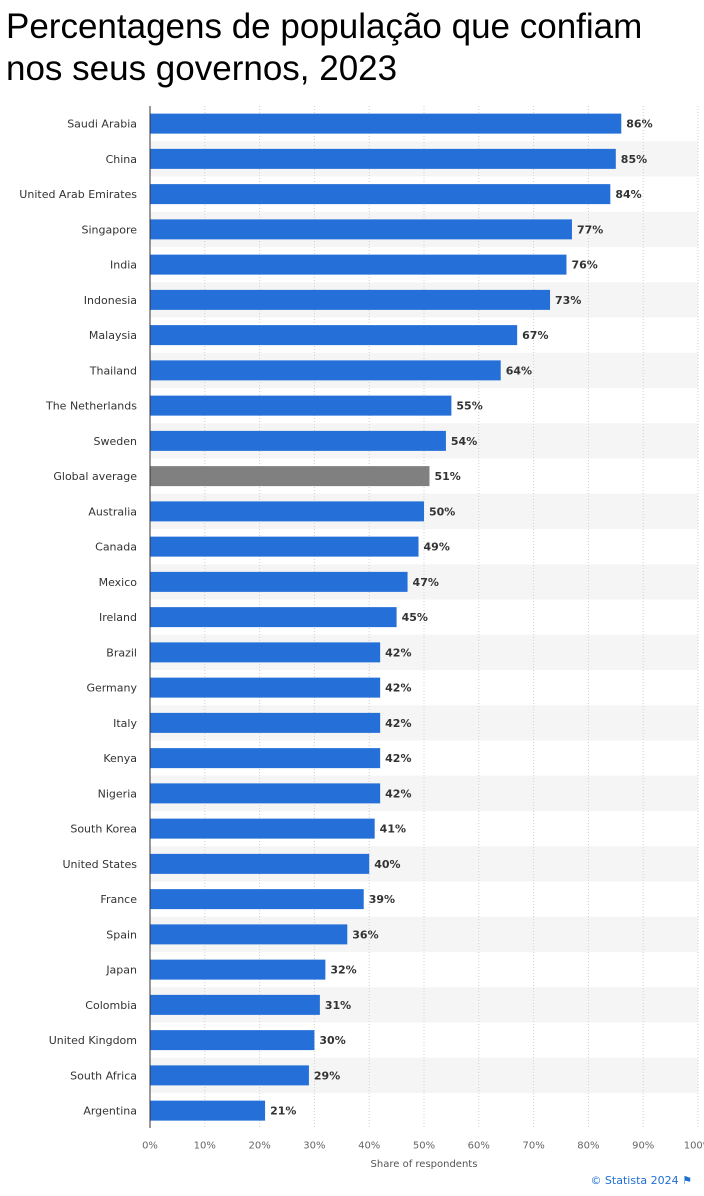 This screenshot has height=1196, width=704. Describe the element at coordinates (639, 124) in the screenshot. I see `value-label: 86%` at that location.